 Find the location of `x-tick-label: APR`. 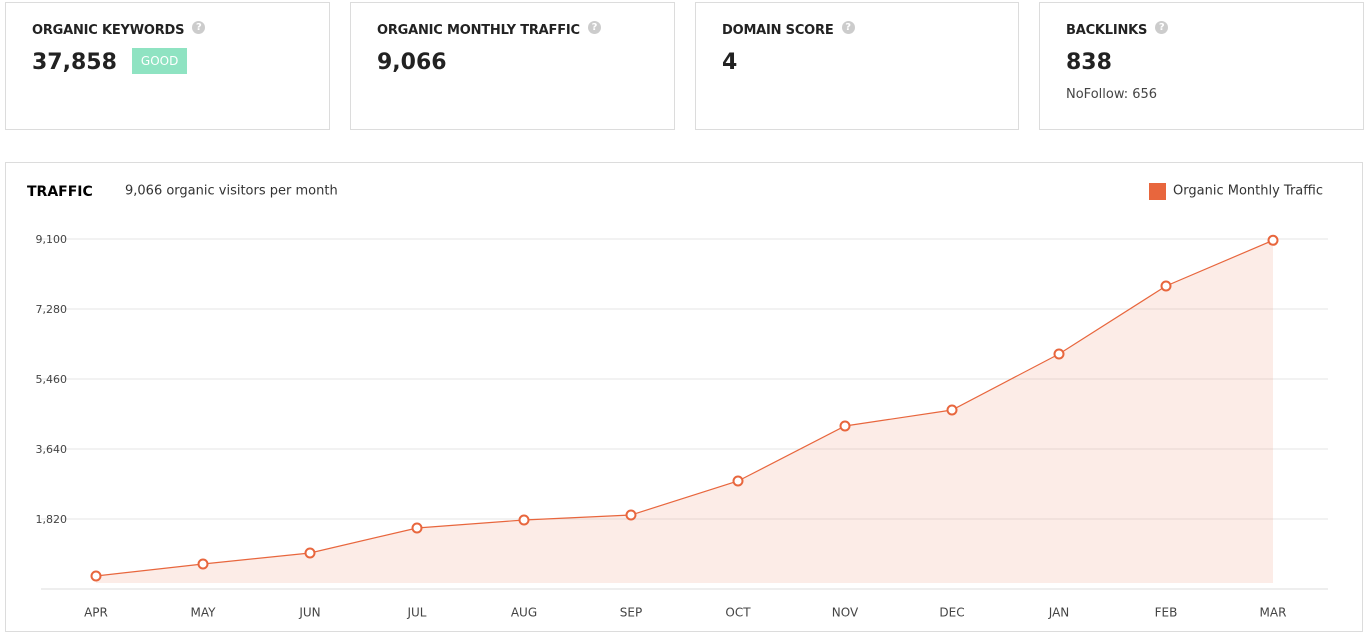

x-tick-label: APR is located at coordinates (96, 613).